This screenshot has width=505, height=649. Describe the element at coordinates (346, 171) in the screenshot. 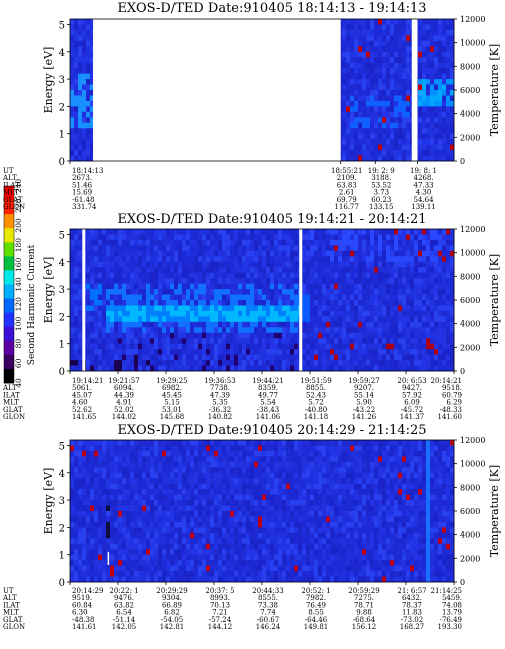

I see `cell-ut: 18:55:21` at that location.